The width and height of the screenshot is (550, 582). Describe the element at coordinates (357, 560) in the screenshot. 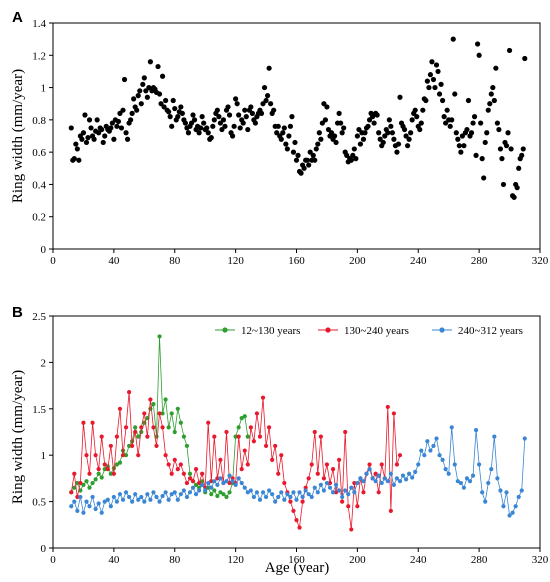

I see `panel-b-x-tick-label: 200` at that location.